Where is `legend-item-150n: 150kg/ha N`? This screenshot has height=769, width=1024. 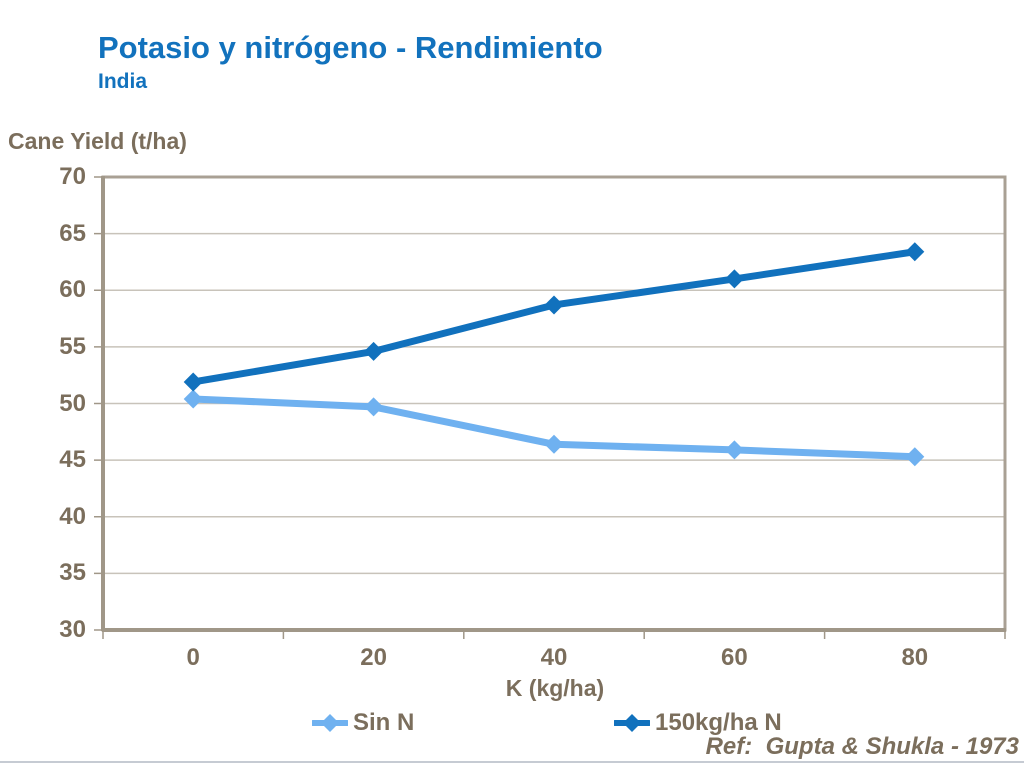
legend-item-150n: 150kg/ha N is located at coordinates (698, 723).